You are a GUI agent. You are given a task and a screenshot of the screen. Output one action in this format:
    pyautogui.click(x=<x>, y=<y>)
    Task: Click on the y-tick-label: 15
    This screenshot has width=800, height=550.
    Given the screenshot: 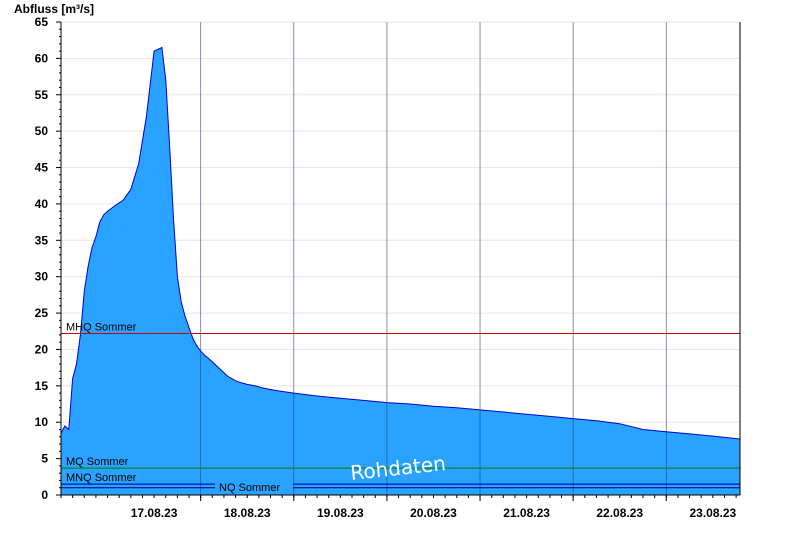 What is the action you would take?
    pyautogui.click(x=42, y=386)
    